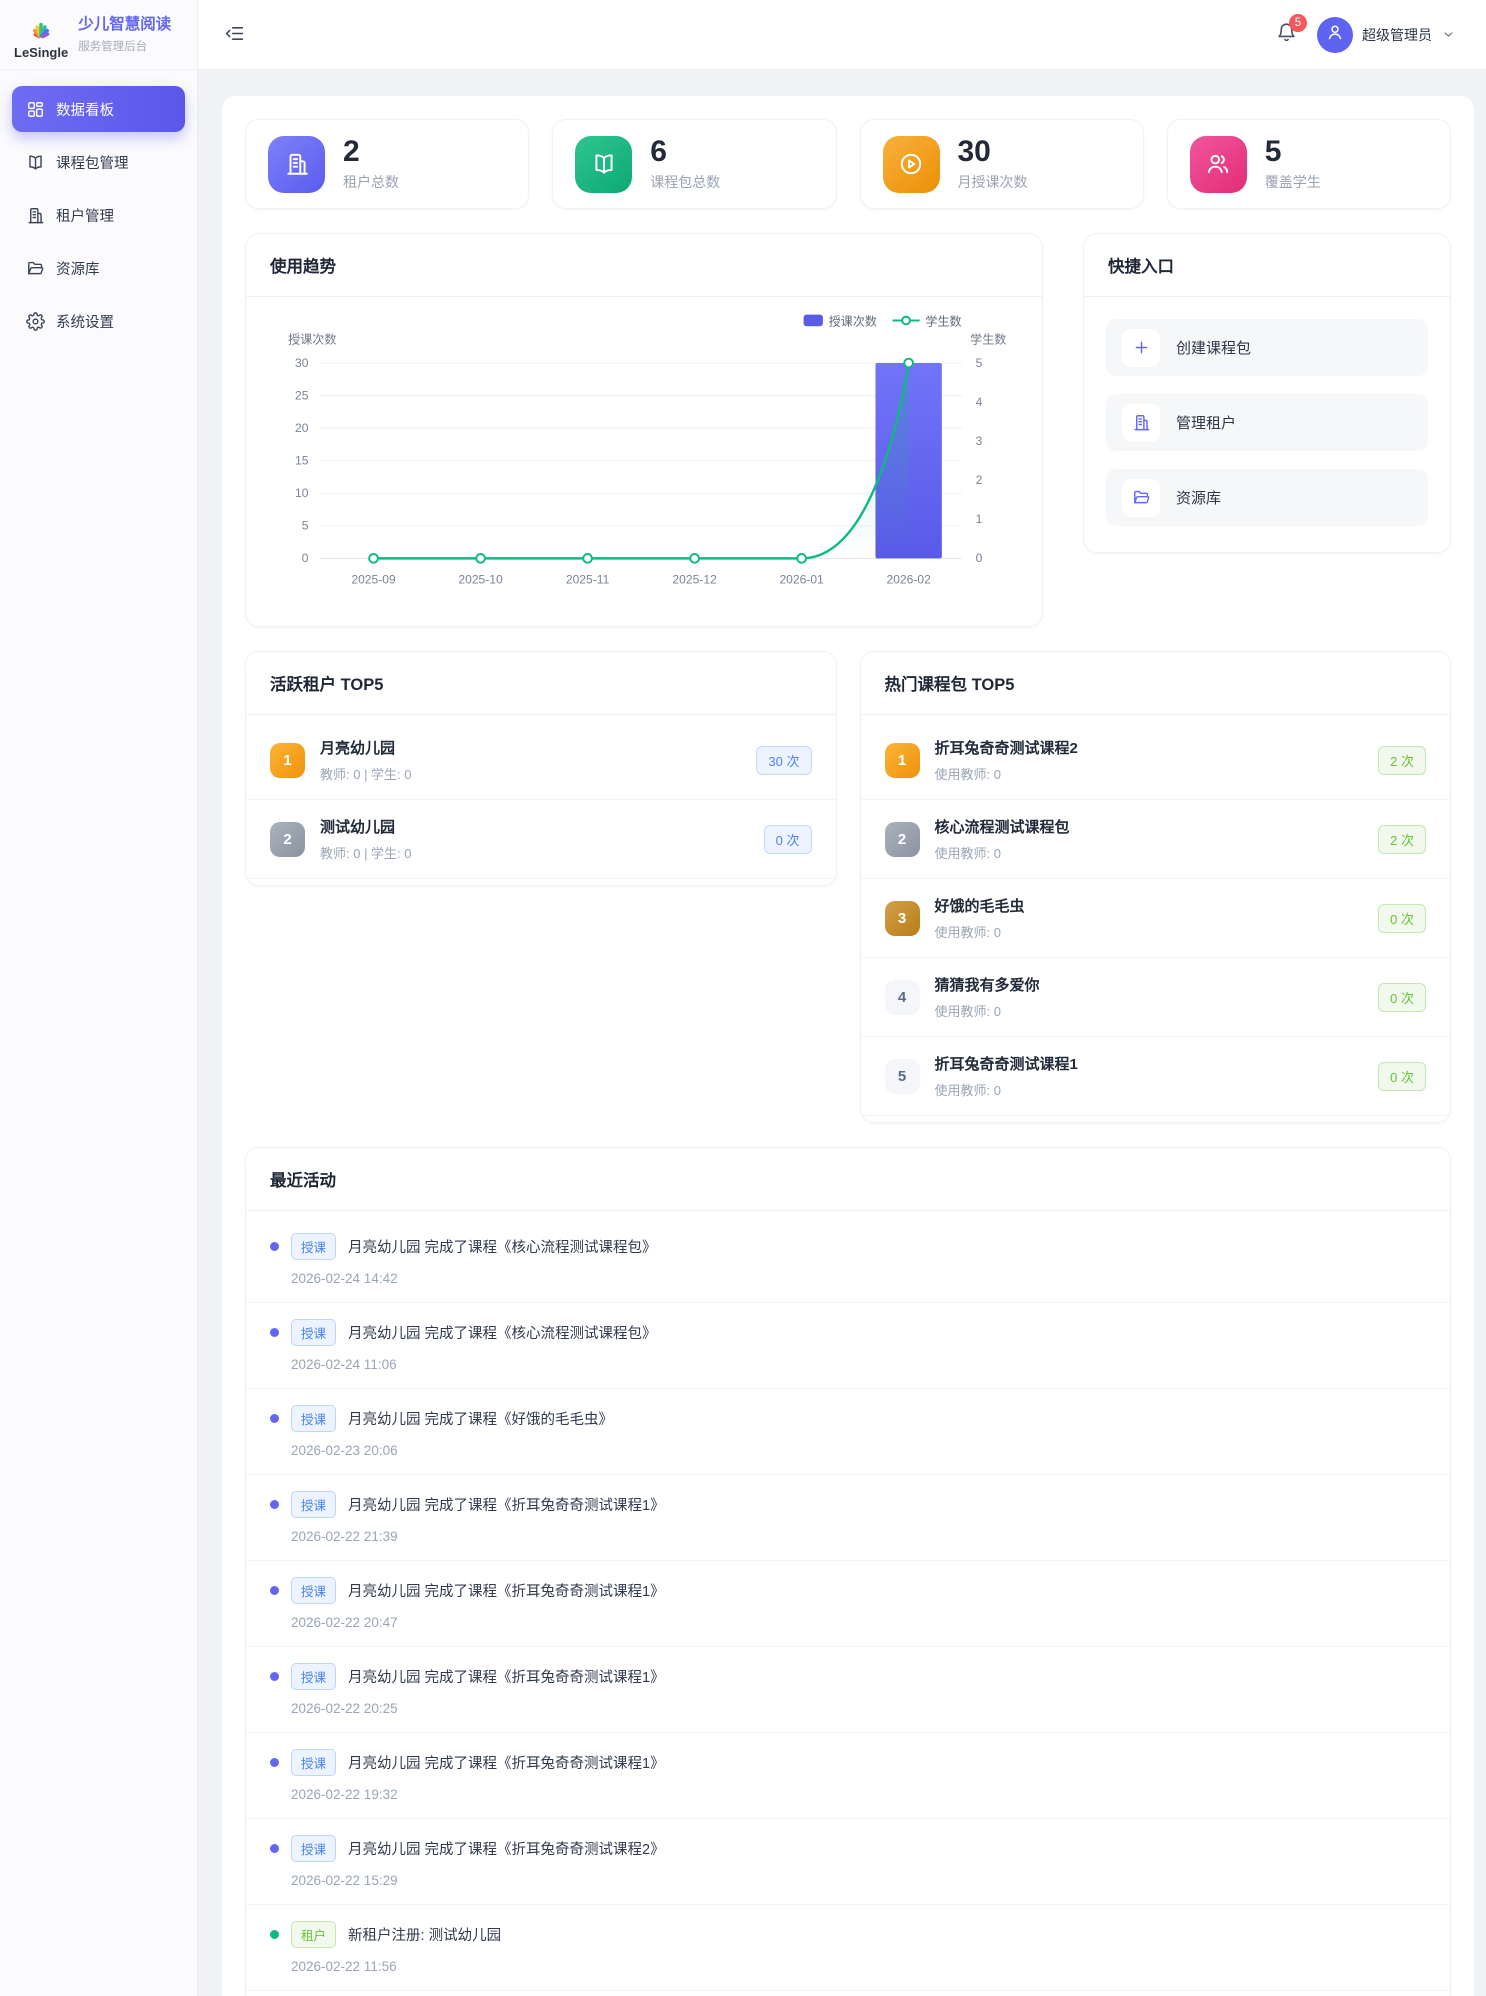 The height and width of the screenshot is (1996, 1486). I want to click on svg-text: 0, so click(979, 558).